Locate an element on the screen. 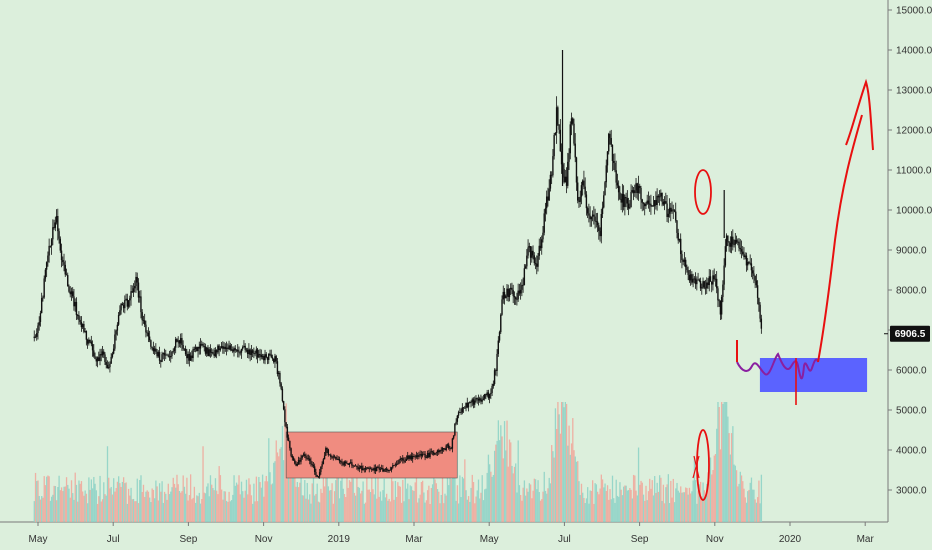 The image size is (932, 550). last-price-tag is located at coordinates (910, 333).